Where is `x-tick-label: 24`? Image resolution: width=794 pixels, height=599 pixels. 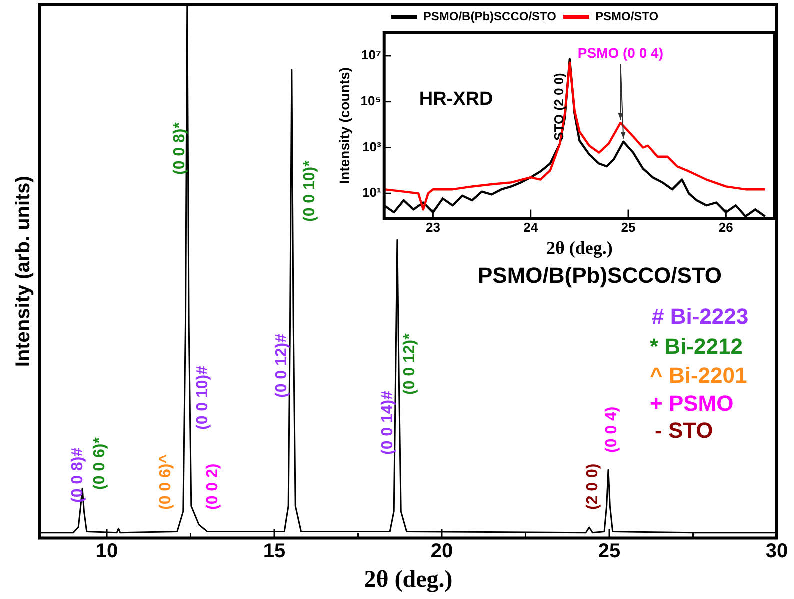
x-tick-label: 24 is located at coordinates (531, 228).